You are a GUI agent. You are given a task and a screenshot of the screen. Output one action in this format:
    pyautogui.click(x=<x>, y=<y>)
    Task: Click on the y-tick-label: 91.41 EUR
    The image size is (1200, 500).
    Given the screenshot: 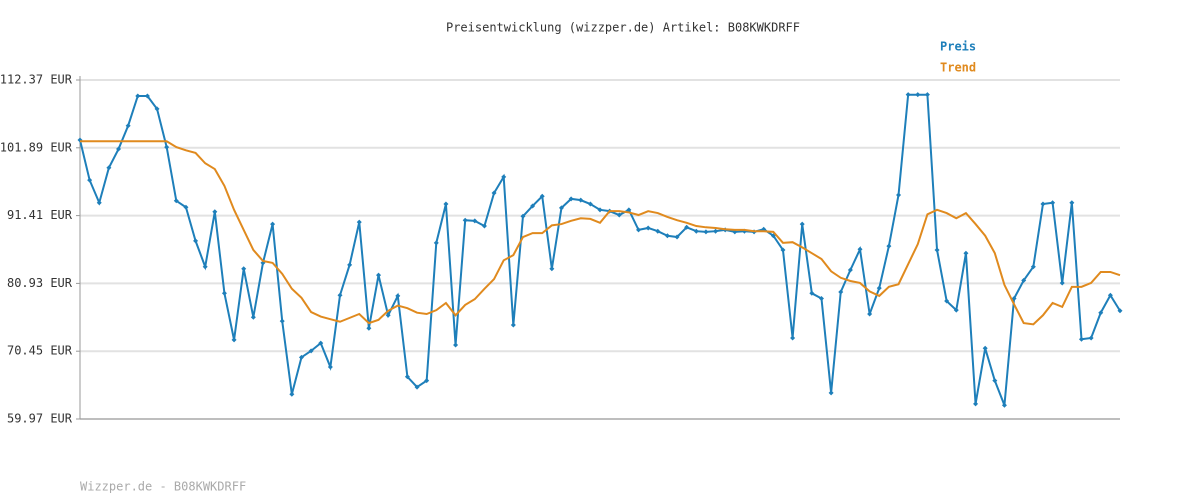 What is the action you would take?
    pyautogui.click(x=40, y=215)
    